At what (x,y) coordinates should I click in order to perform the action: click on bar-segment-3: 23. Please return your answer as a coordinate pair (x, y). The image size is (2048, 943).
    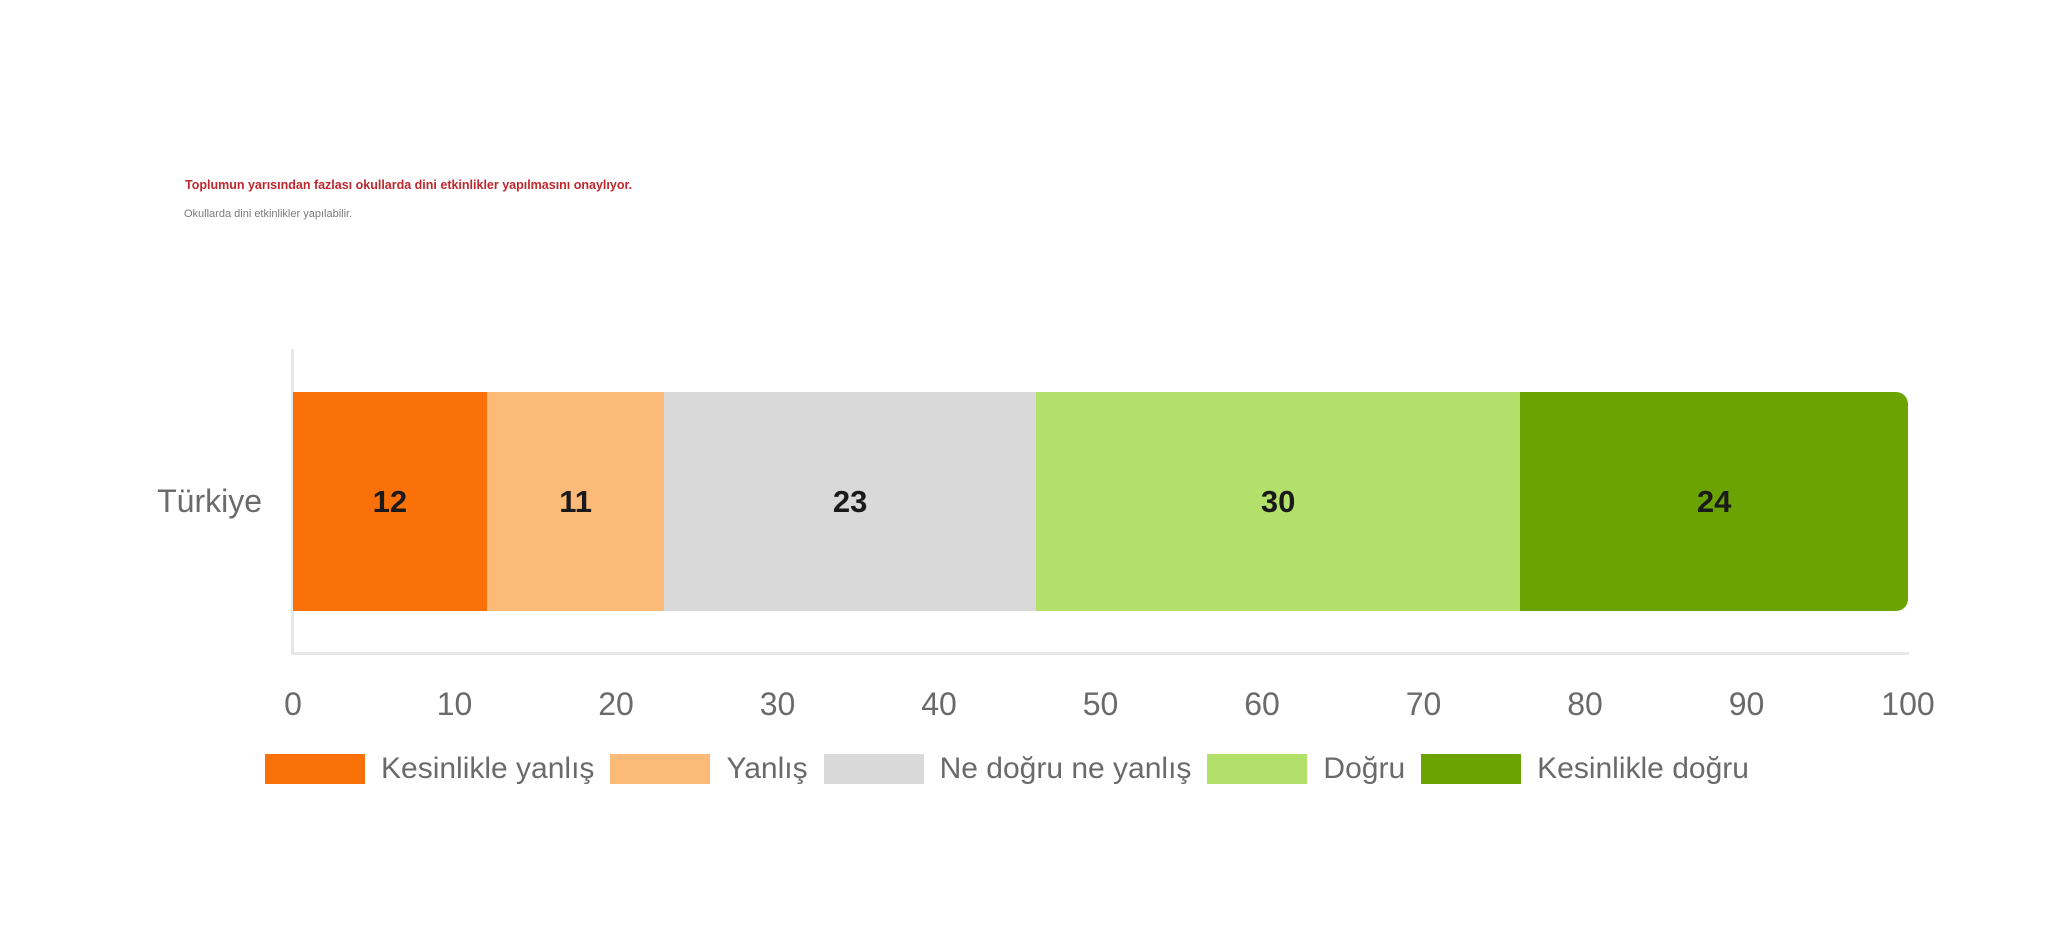
    Looking at the image, I should click on (850, 501).